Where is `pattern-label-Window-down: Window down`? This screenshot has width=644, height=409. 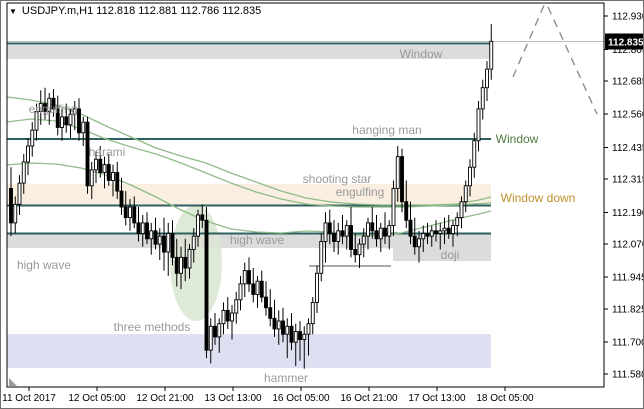
pattern-label-Window-down: Window down is located at coordinates (538, 198).